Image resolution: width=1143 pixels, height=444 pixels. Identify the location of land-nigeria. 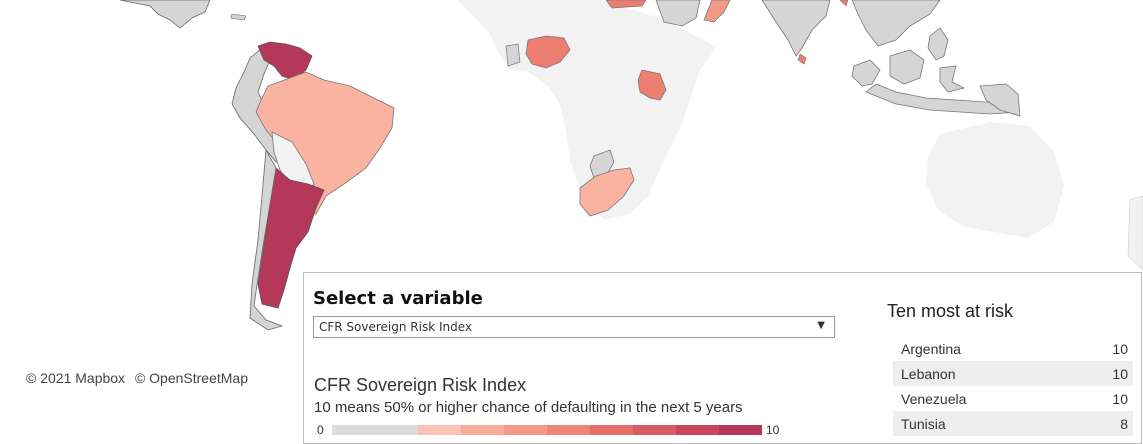
(548, 52).